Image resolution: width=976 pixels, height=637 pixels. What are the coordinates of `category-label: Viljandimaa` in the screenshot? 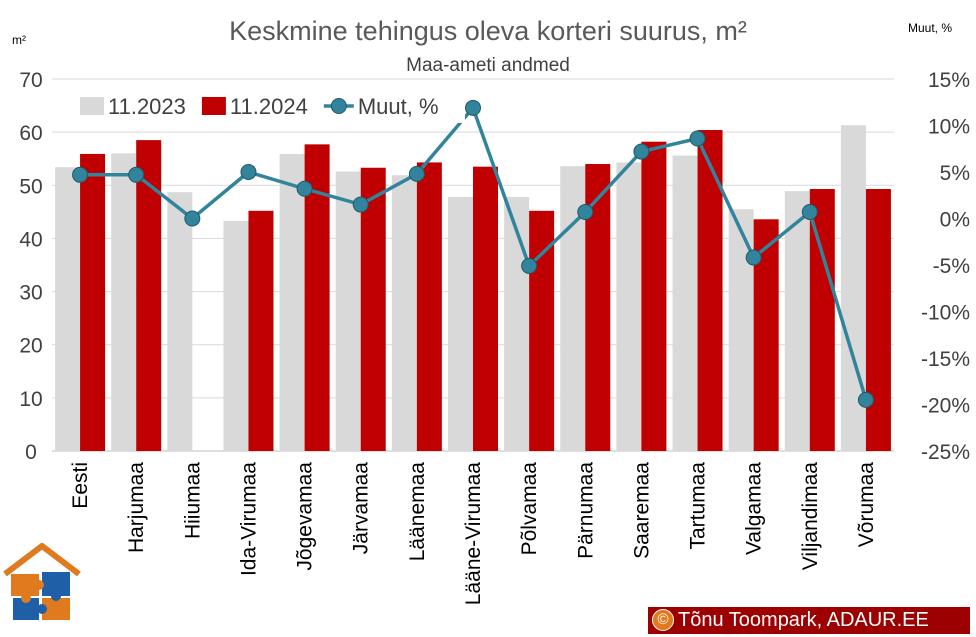 It's located at (810, 516).